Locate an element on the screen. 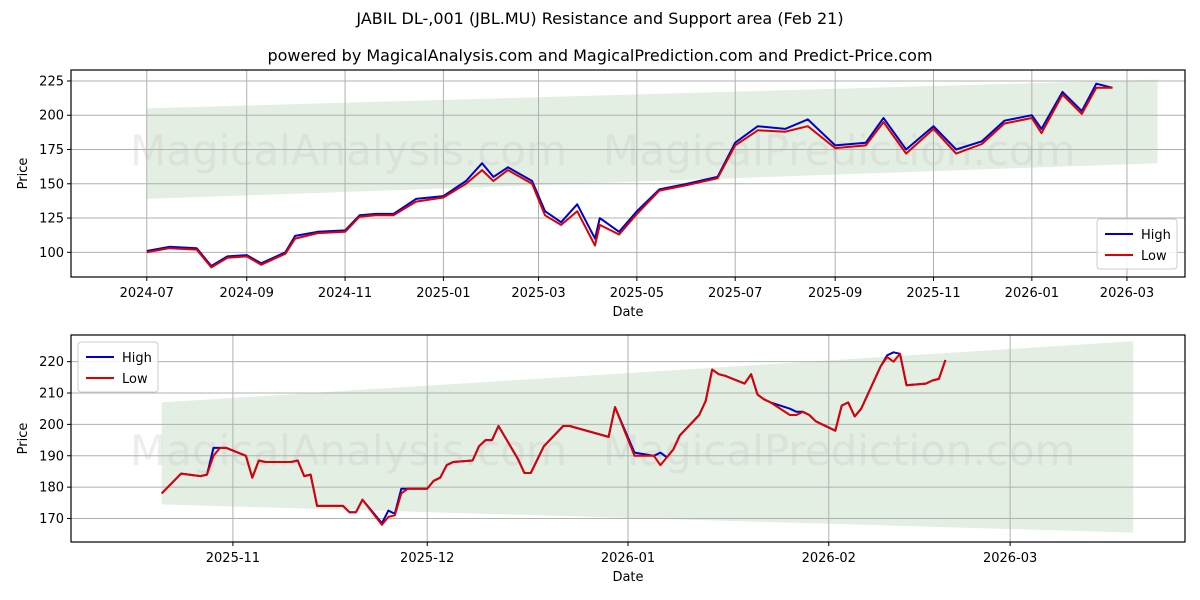 The height and width of the screenshot is (600, 1200). y-tick-label: 225 is located at coordinates (51, 81).